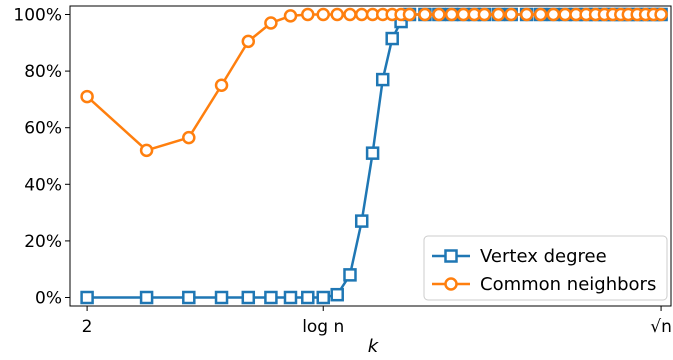 Image resolution: width=673 pixels, height=360 pixels. I want to click on x-axis-title: k, so click(374, 346).